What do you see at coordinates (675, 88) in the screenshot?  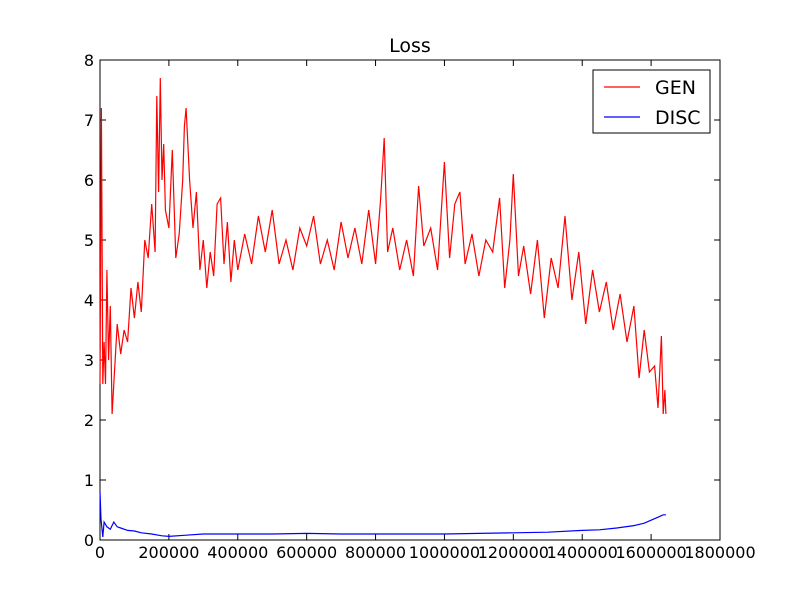 I see `legend-label-gen: GEN` at bounding box center [675, 88].